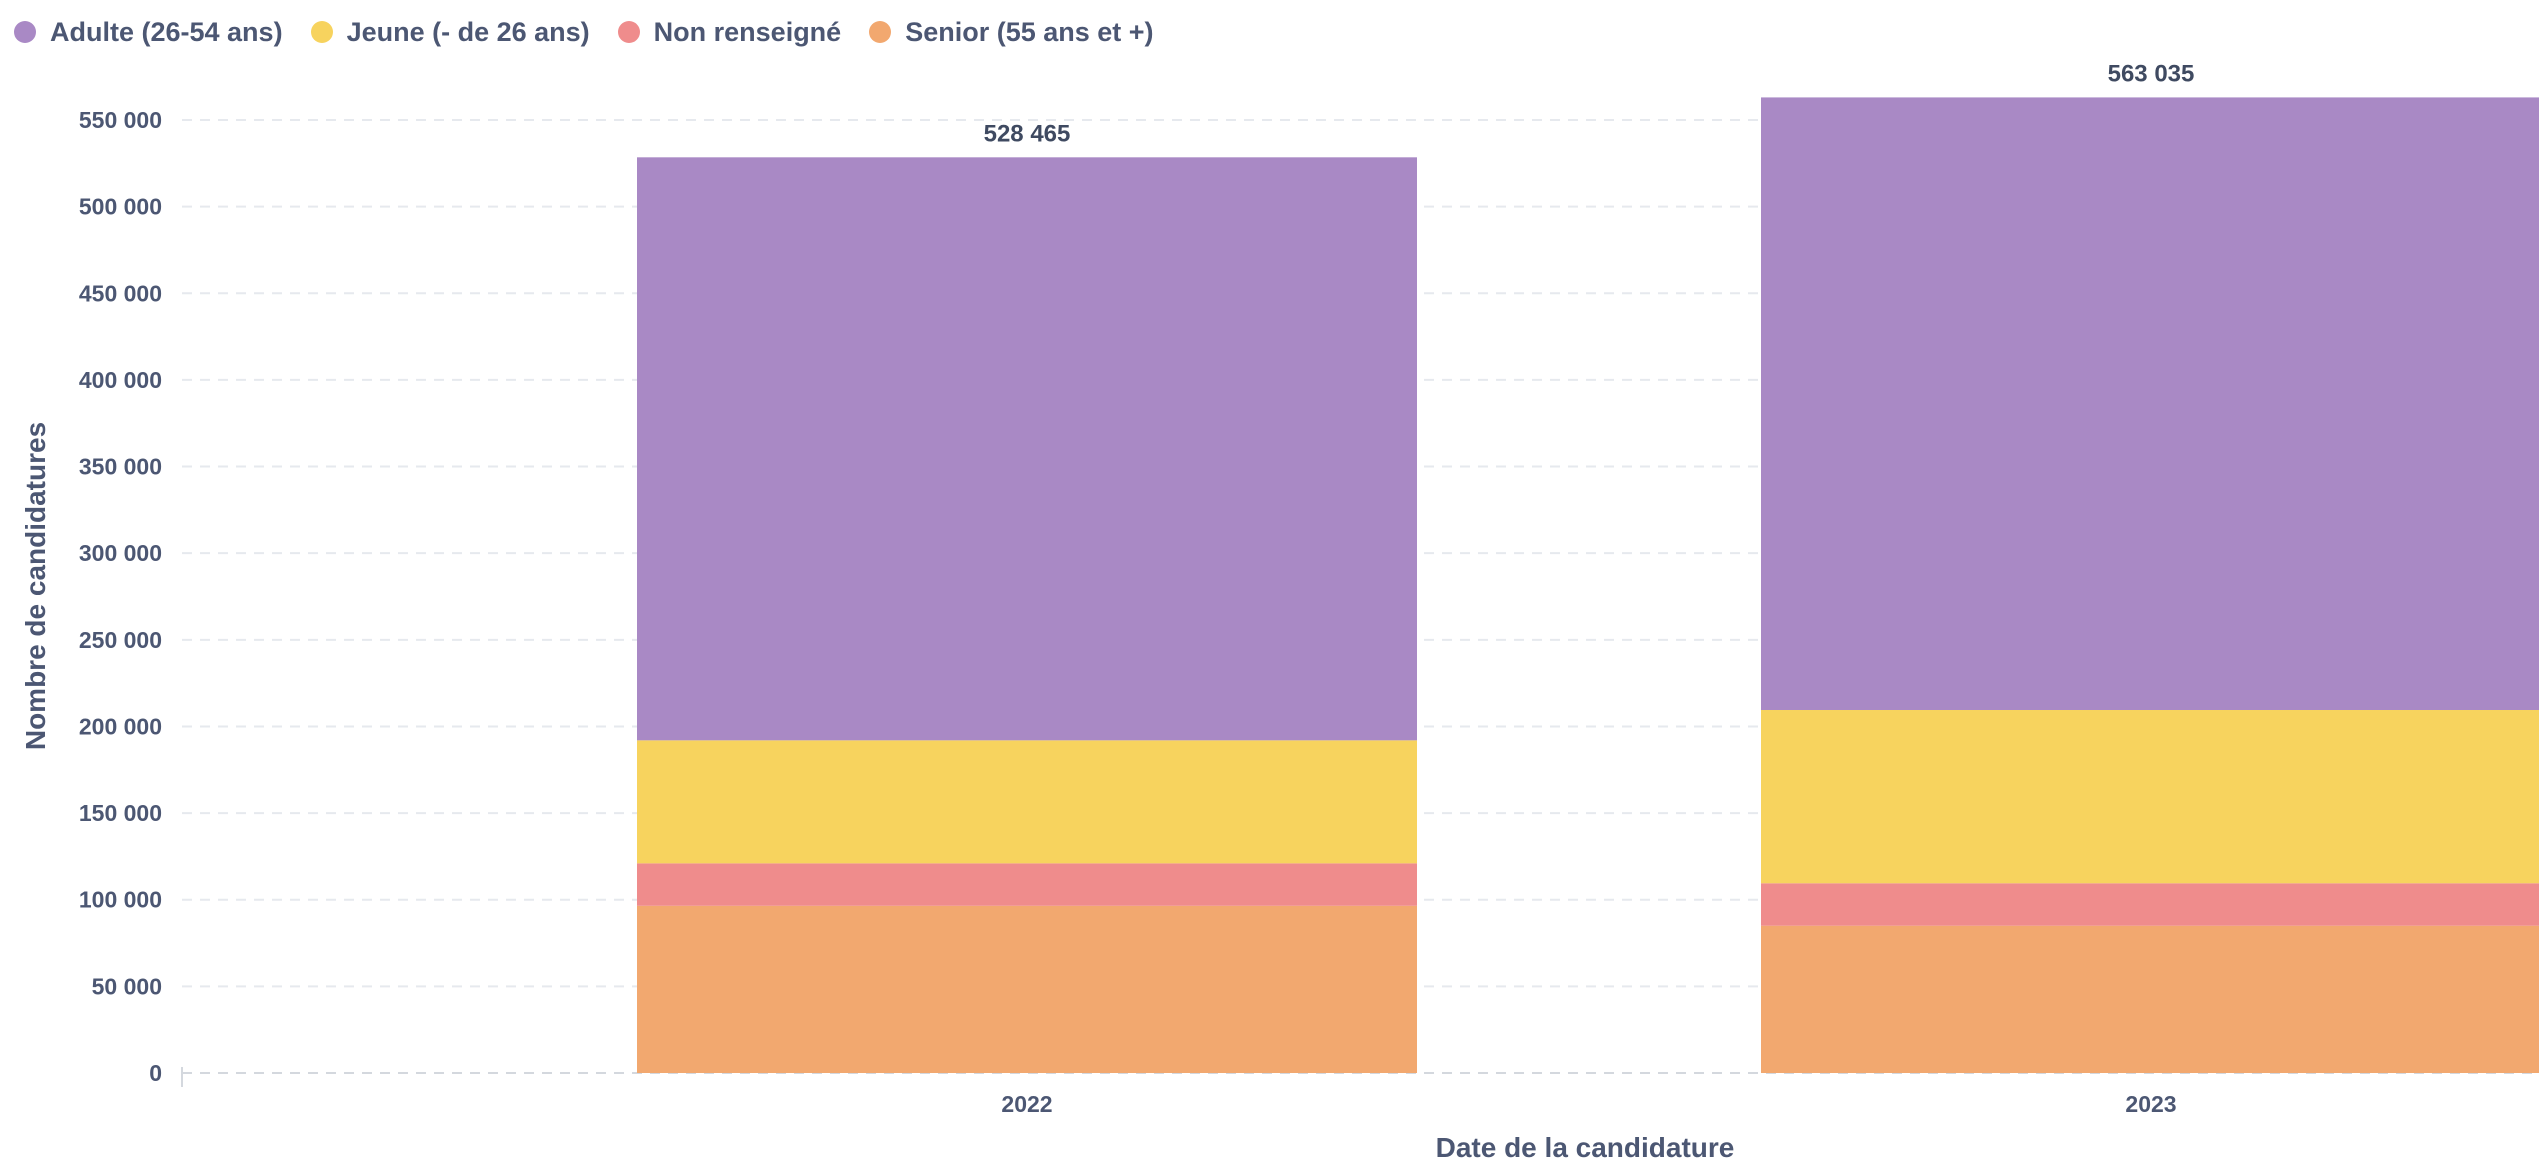 The width and height of the screenshot is (2539, 1167). I want to click on bar-2022-senior-55-ans-et, so click(1027, 989).